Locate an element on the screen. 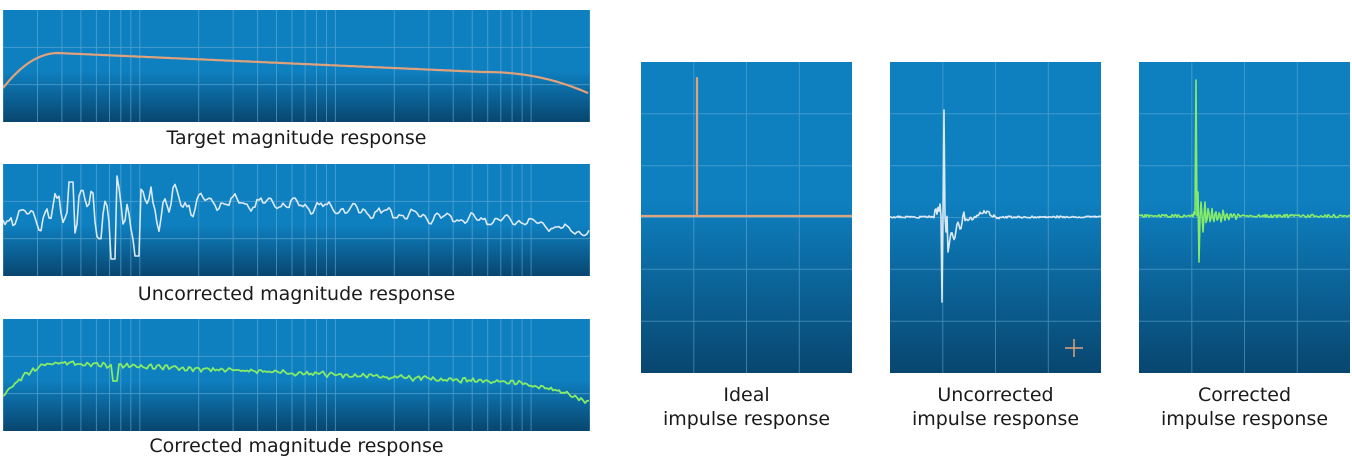 This screenshot has height=458, width=1352. corrected-impulse-caption-line2: impulse response is located at coordinates (1244, 419).